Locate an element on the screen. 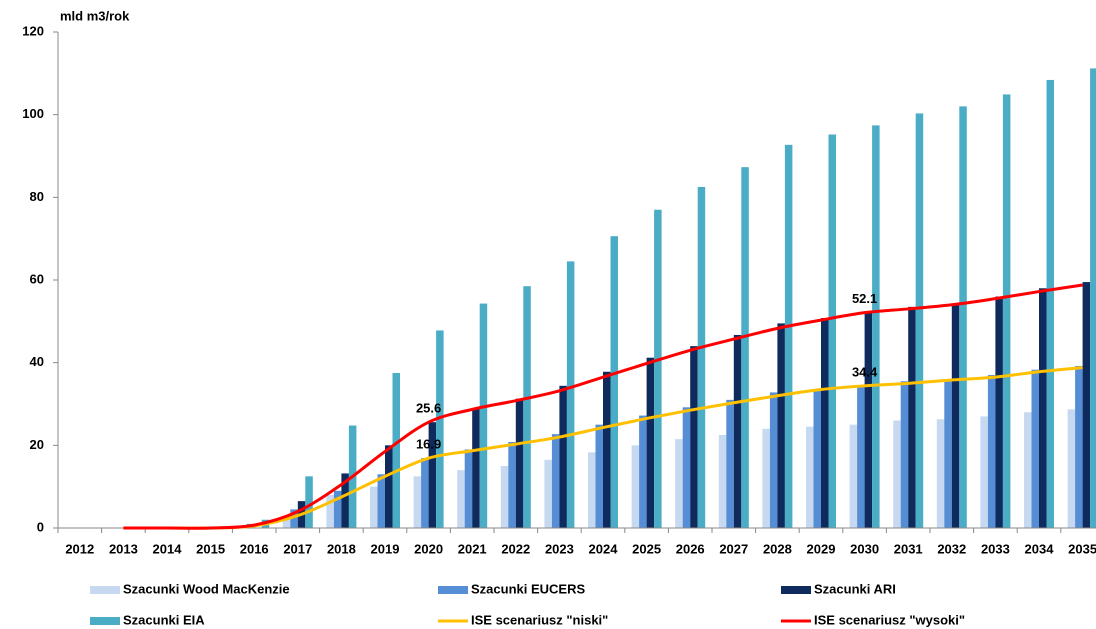 The width and height of the screenshot is (1096, 629). data-label: 34.4 is located at coordinates (865, 371).